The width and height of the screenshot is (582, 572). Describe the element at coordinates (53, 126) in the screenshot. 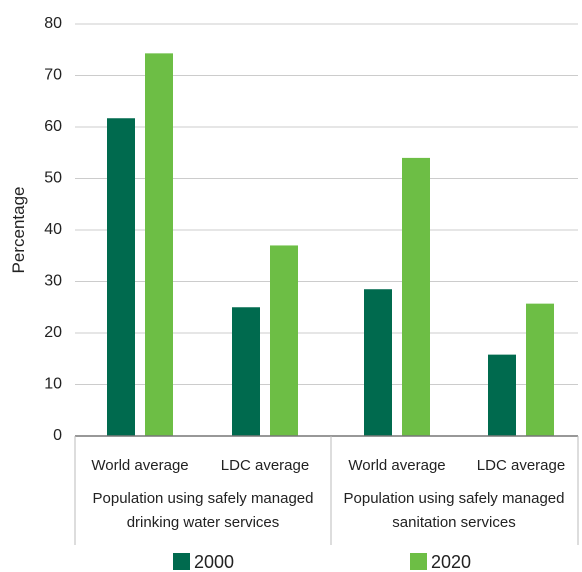

I see `y-tick-label: 60` at that location.